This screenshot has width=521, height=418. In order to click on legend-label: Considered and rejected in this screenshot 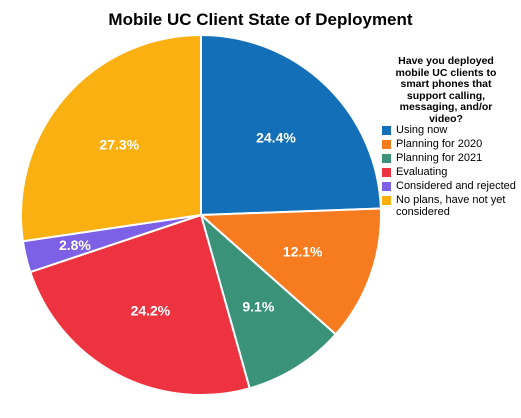, I will do `click(456, 186)`.